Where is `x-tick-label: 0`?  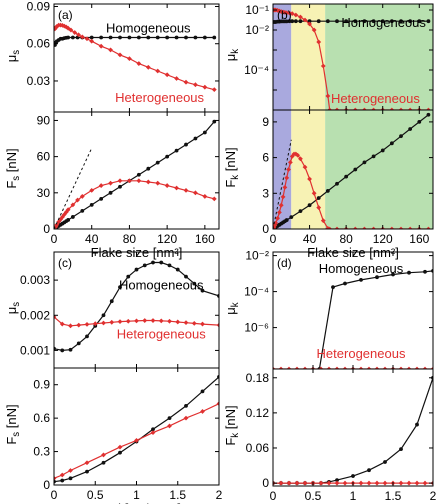
x-tick-label: 0 is located at coordinates (54, 495).